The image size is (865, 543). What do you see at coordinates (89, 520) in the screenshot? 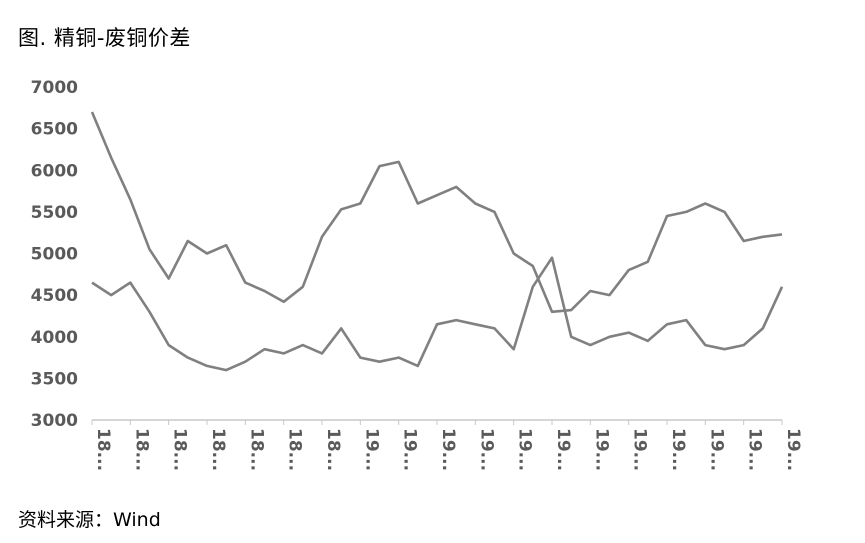
I see `source-note: 资料来源：Wind` at bounding box center [89, 520].